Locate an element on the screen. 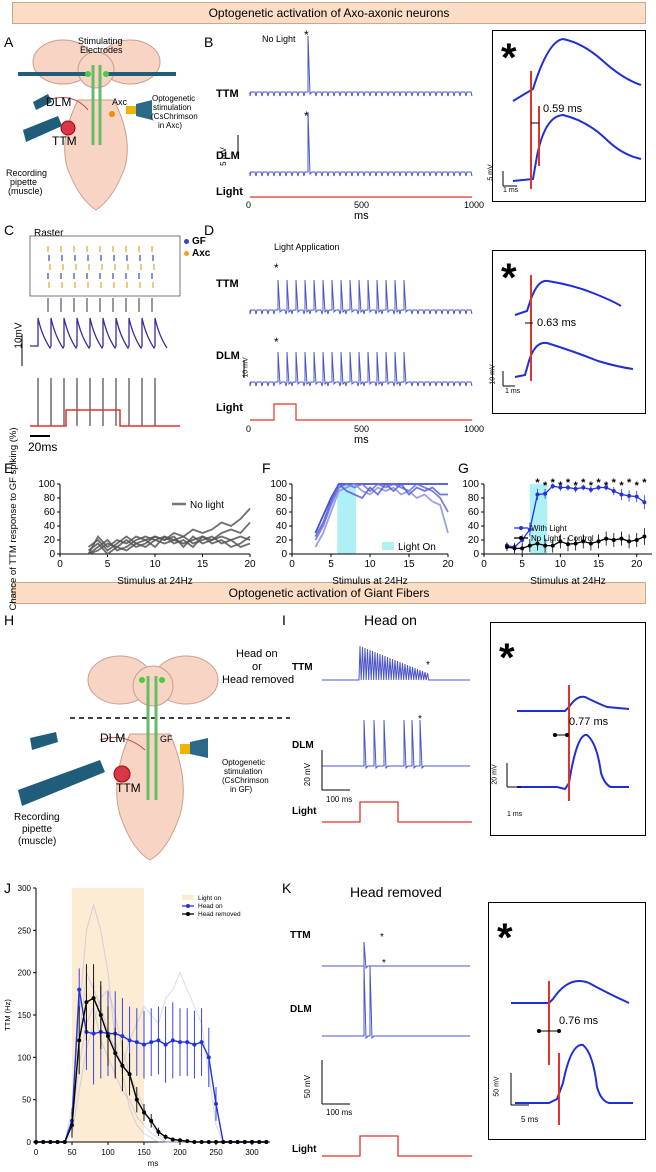 The height and width of the screenshot is (1172, 656). traces-b: ** is located at coordinates (355, 113).